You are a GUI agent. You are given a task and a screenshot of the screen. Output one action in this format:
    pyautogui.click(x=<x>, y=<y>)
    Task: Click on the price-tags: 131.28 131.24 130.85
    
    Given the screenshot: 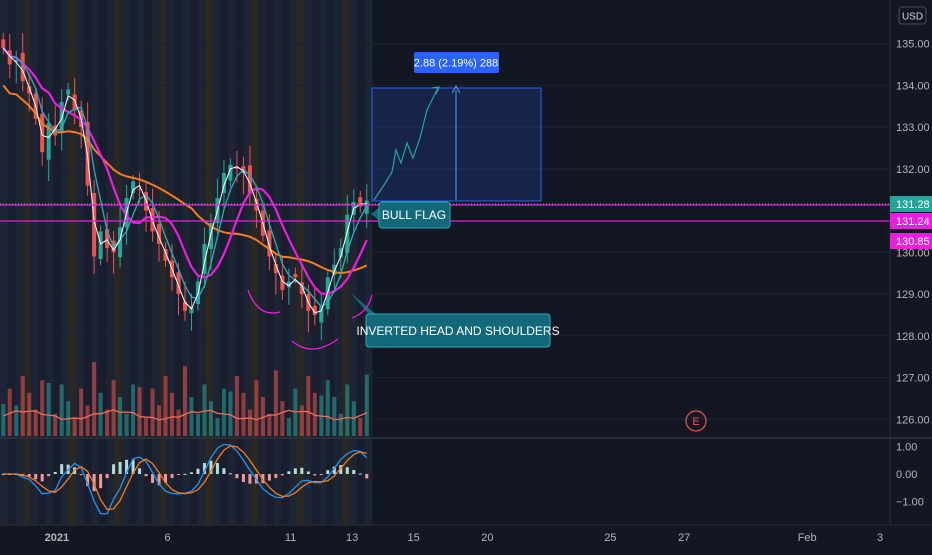 What is the action you would take?
    pyautogui.click(x=911, y=222)
    